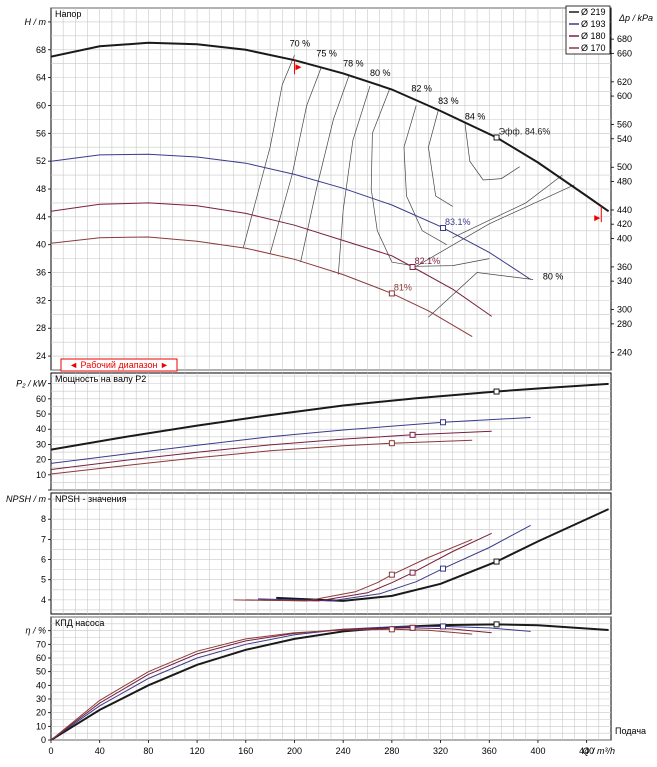 The image size is (657, 767). What do you see at coordinates (41, 713) in the screenshot?
I see `ytick-label-eta: 20` at bounding box center [41, 713].